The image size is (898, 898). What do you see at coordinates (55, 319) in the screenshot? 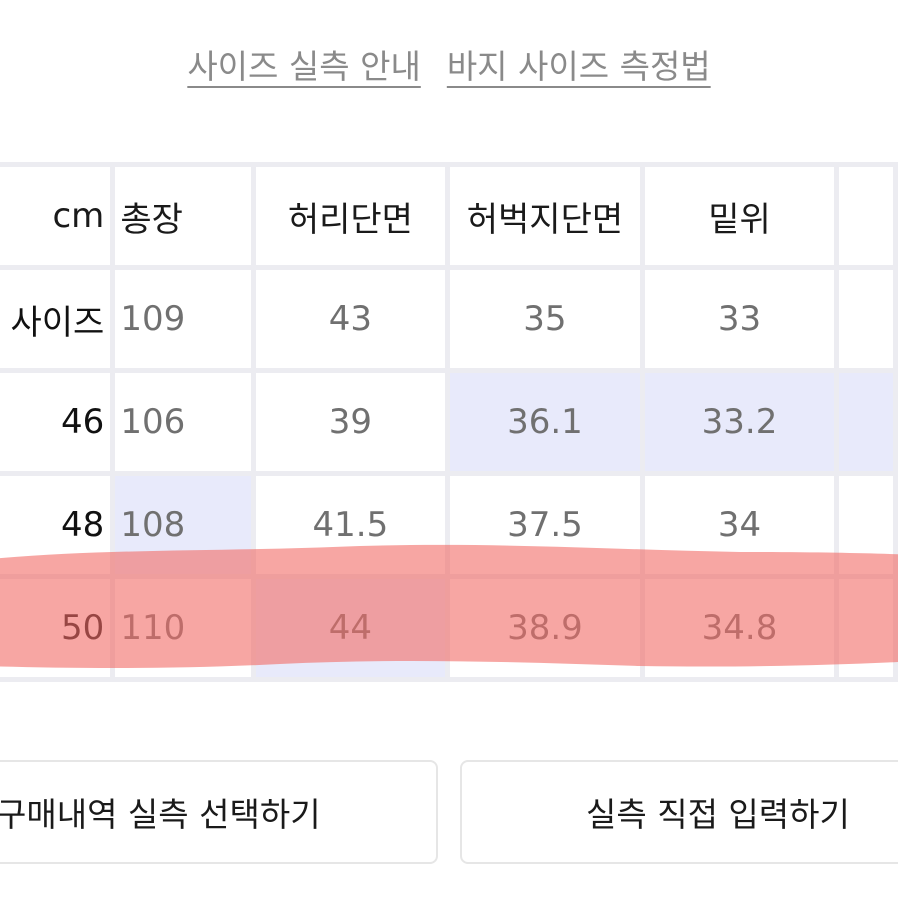
I see `row-label: 내 사이즈` at bounding box center [55, 319].